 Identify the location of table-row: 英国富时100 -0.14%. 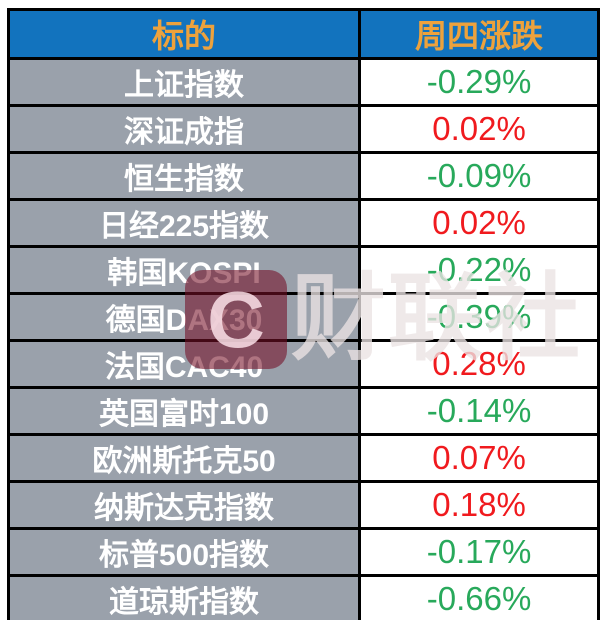
(303, 411).